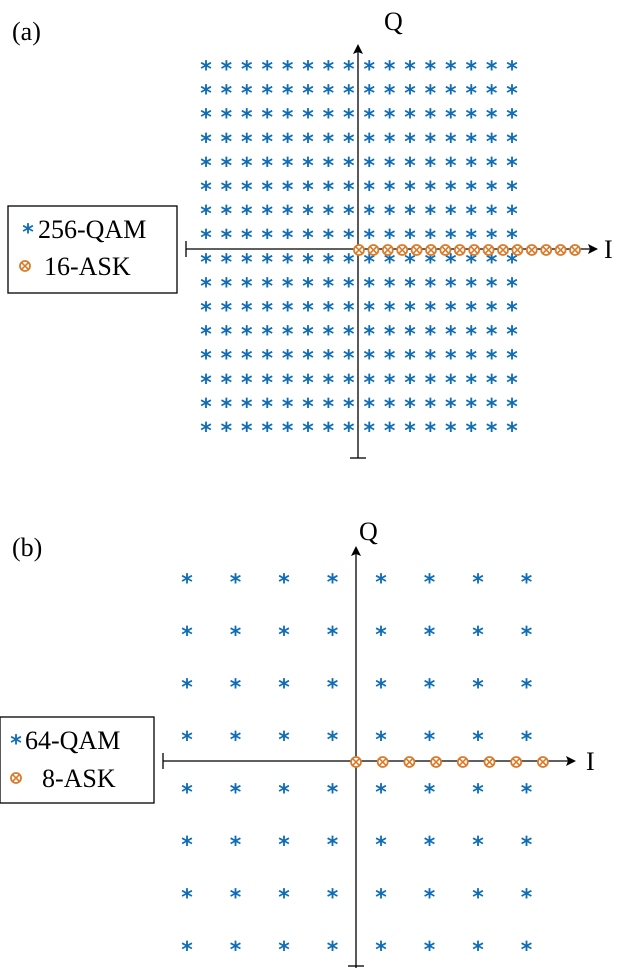  I want to click on panel-a-label: (a), so click(26, 31).